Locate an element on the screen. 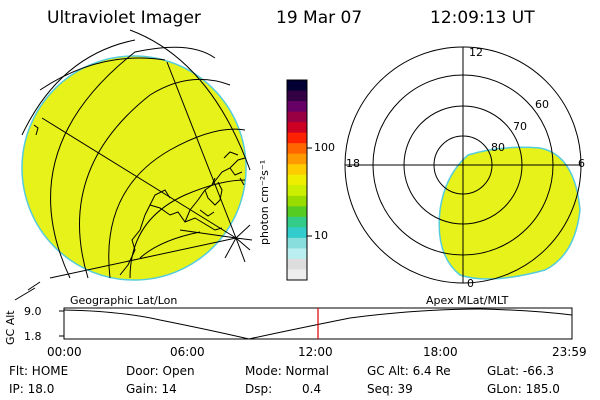  seq-info: Seq: 39 is located at coordinates (390, 389).